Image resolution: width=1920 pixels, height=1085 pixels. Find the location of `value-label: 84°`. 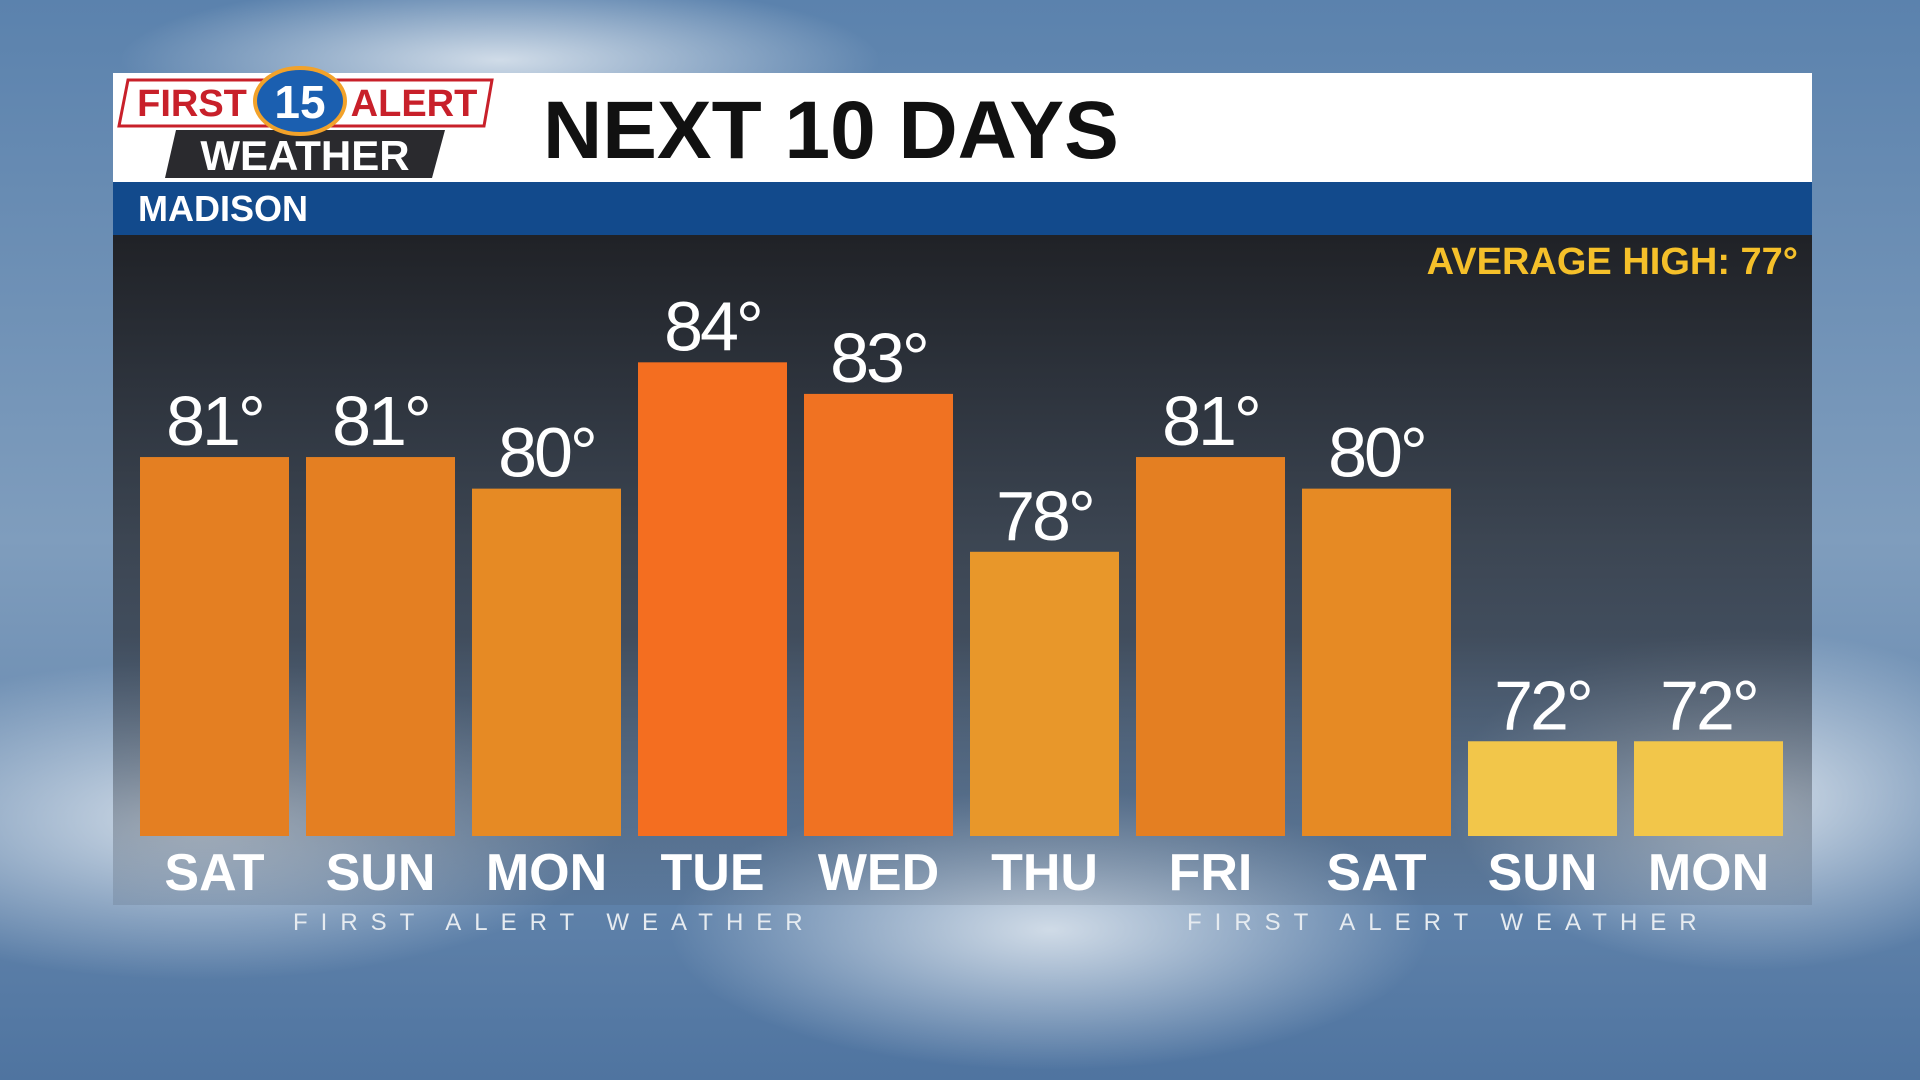

value-label: 84° is located at coordinates (712, 326).